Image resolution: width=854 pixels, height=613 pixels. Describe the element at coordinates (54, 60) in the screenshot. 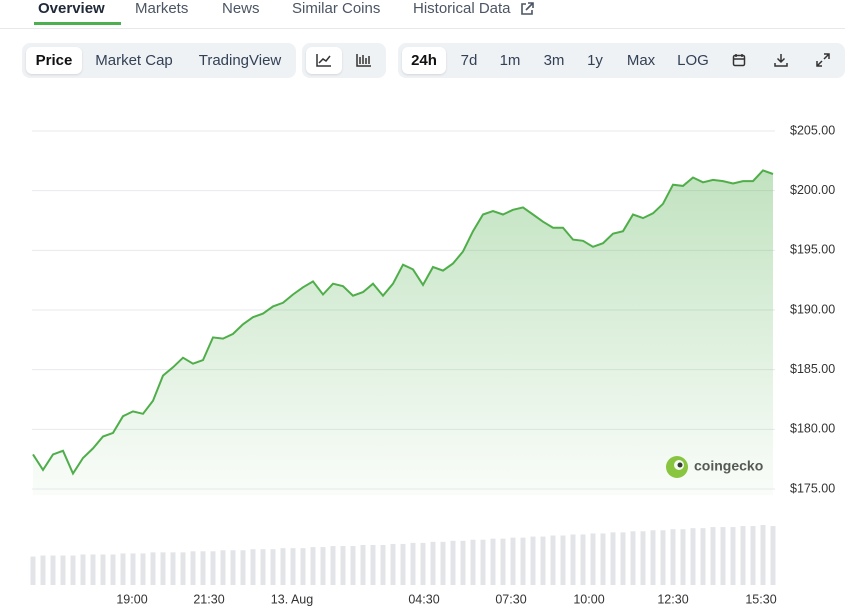

I see `price-button: Price` at that location.